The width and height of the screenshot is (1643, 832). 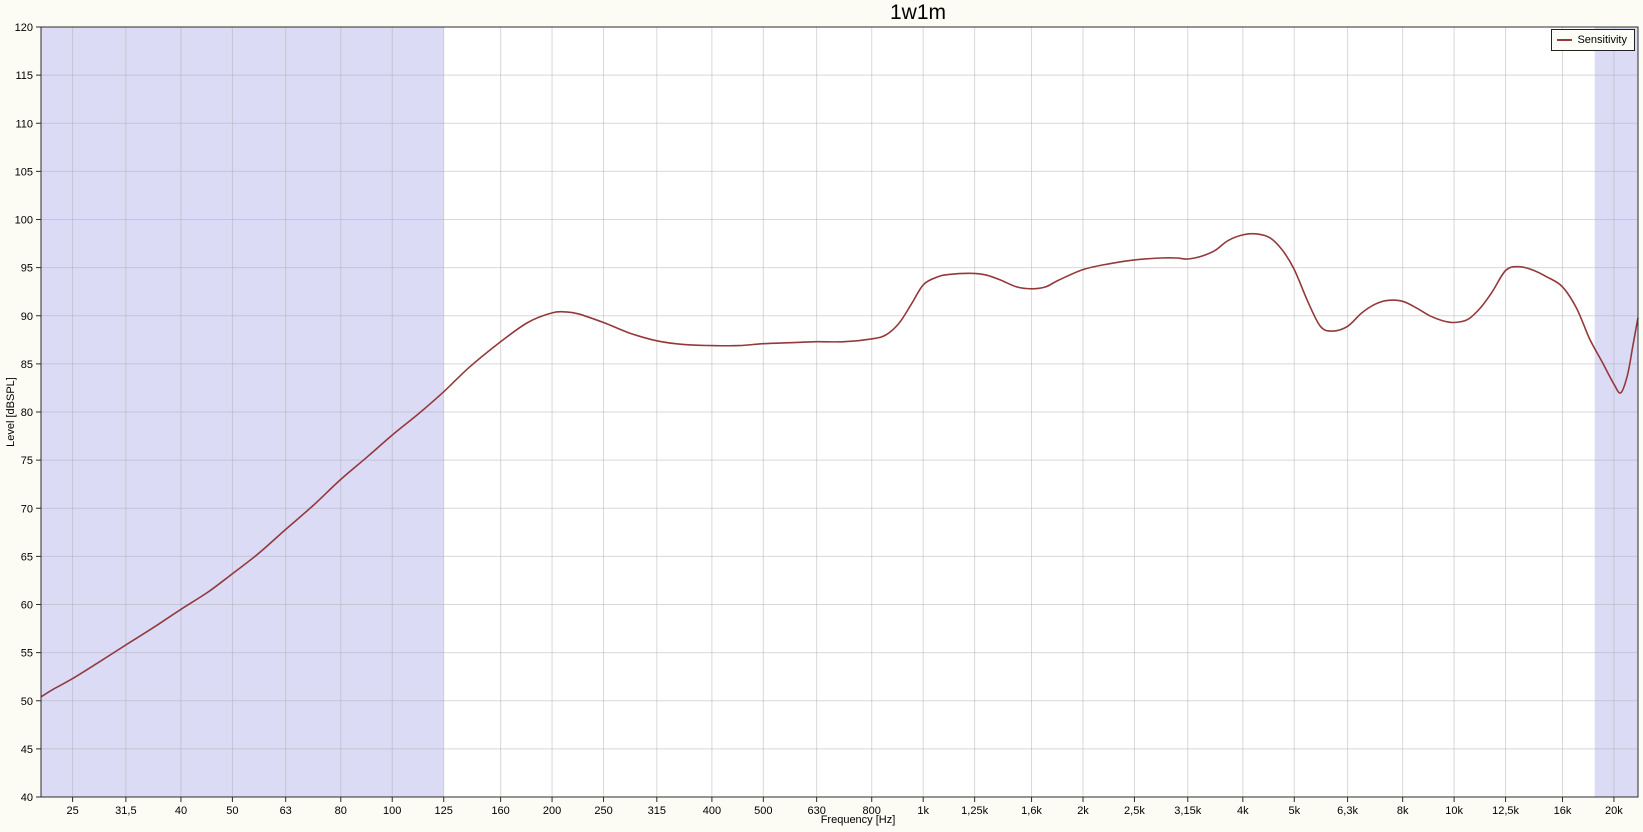 What do you see at coordinates (27, 509) in the screenshot?
I see `y-tick-label: 70` at bounding box center [27, 509].